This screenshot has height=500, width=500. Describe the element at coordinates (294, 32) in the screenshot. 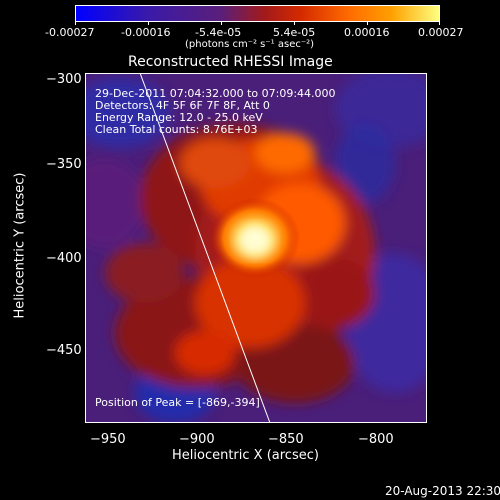

I see `colorbar-tick-label: 5.4e-05` at that location.